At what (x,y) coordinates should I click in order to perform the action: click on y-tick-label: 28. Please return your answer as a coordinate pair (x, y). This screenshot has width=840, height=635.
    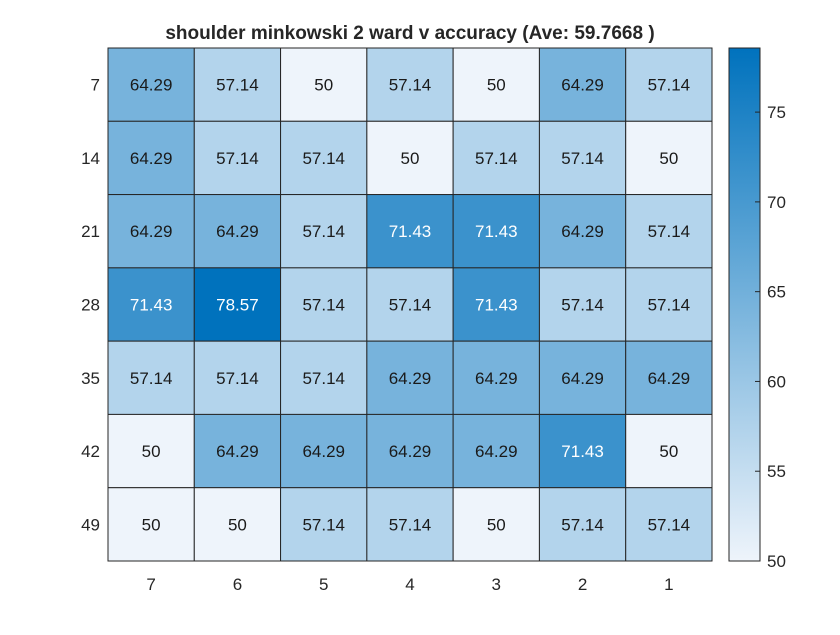
    Looking at the image, I should click on (90, 305).